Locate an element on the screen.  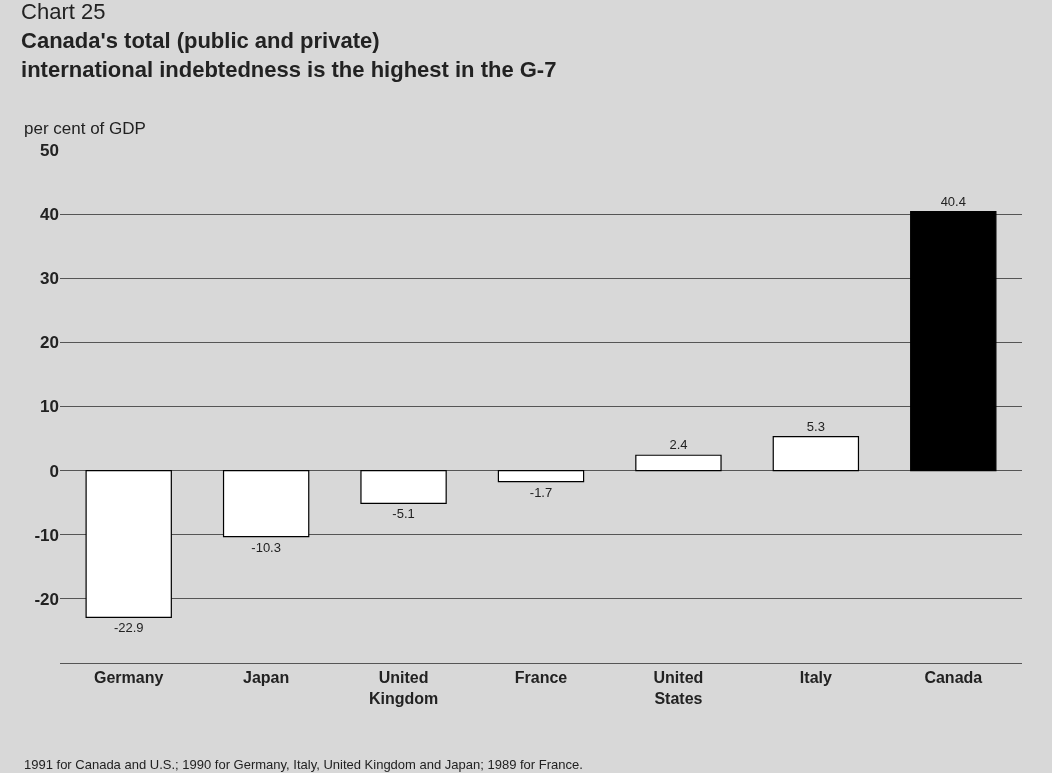
x-tick-label: Germany is located at coordinates (129, 678).